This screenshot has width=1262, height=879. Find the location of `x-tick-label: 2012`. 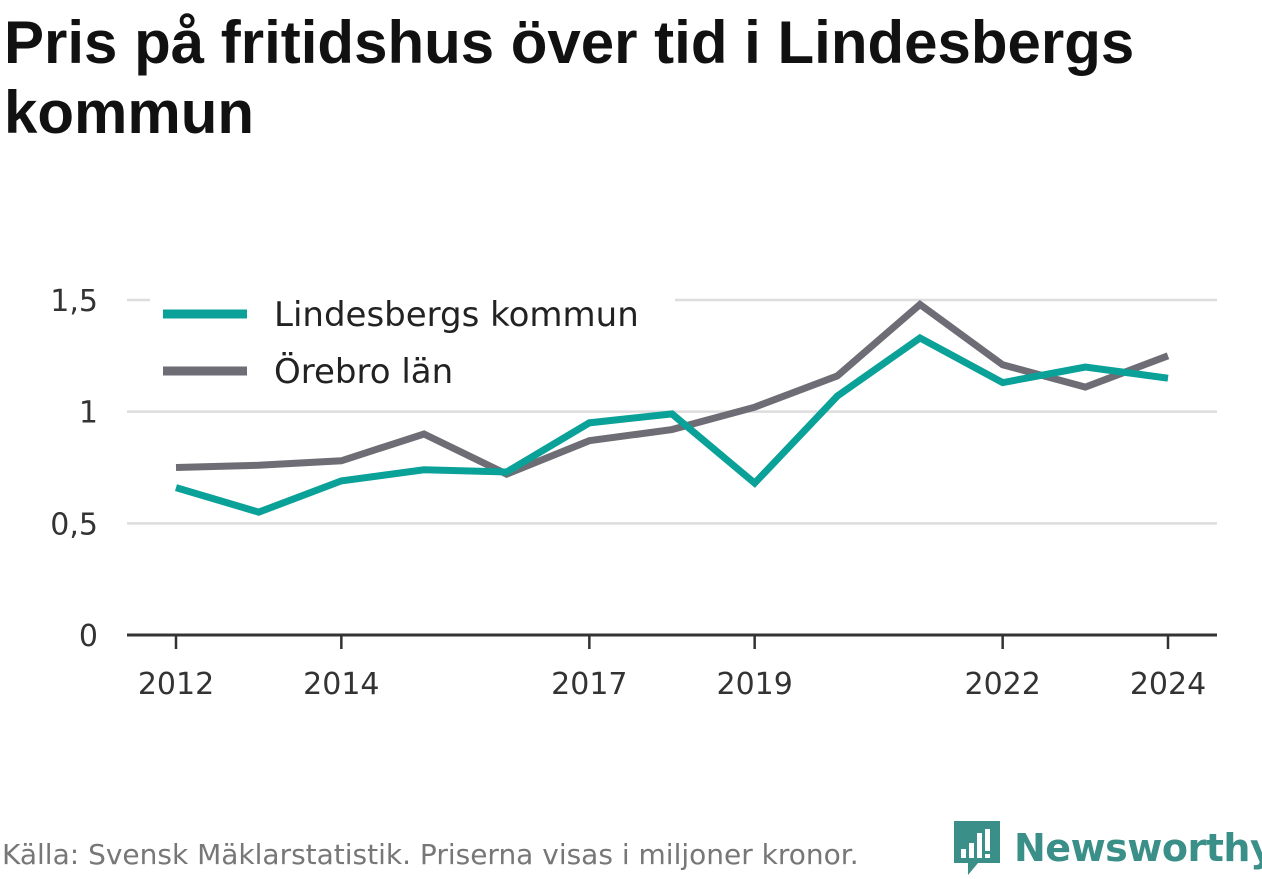

x-tick-label: 2012 is located at coordinates (176, 684).